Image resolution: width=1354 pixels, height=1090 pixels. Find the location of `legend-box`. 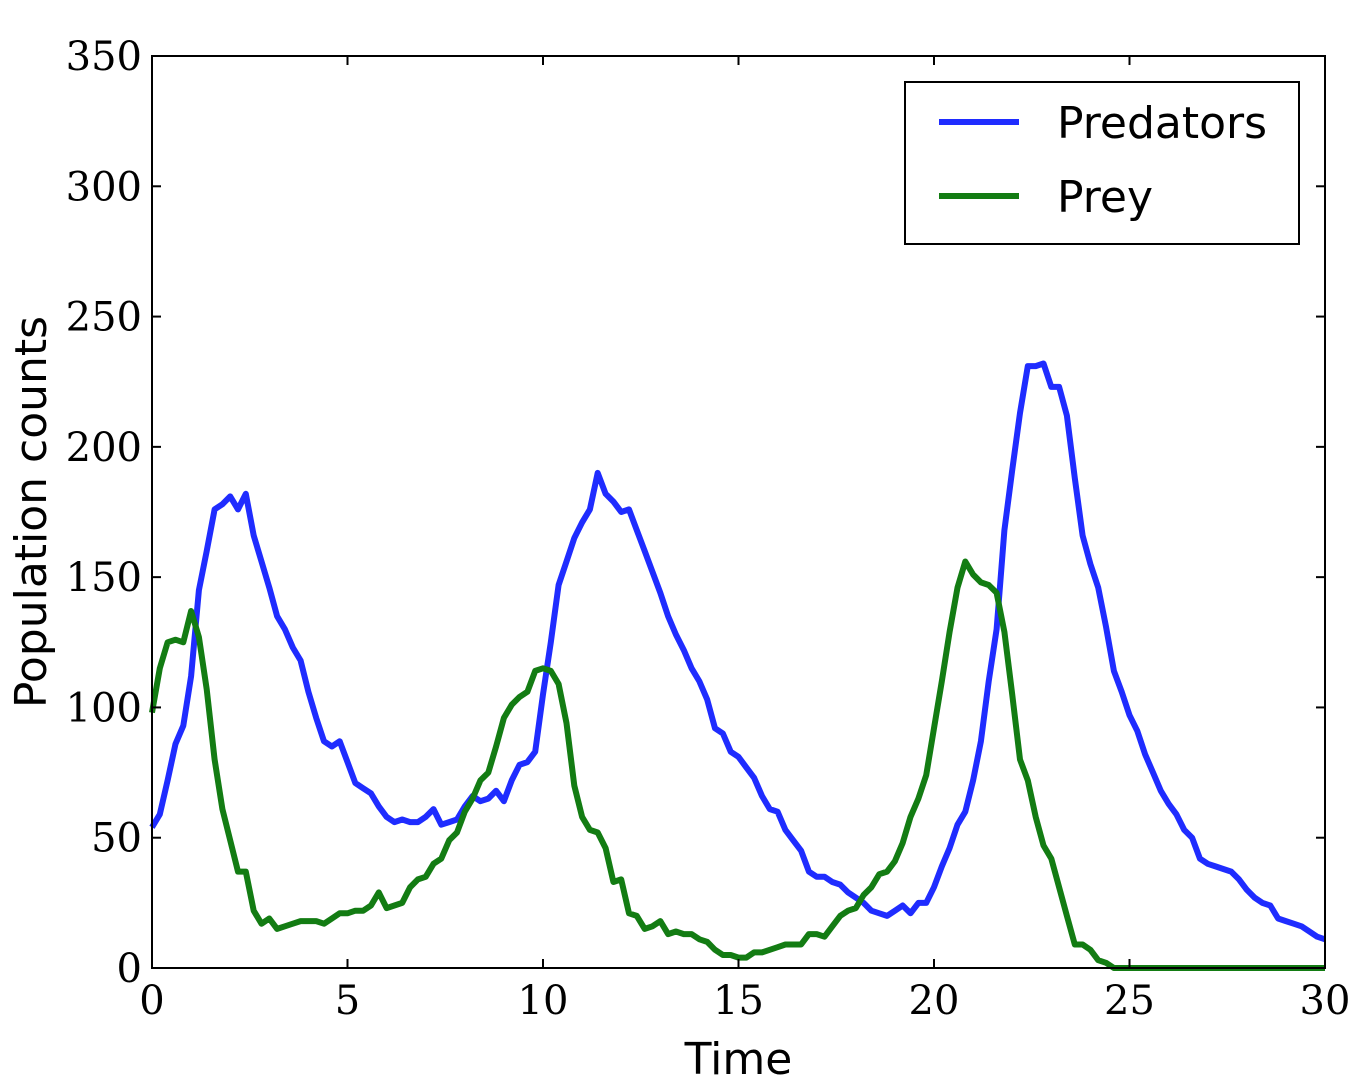

legend-box is located at coordinates (1102, 163).